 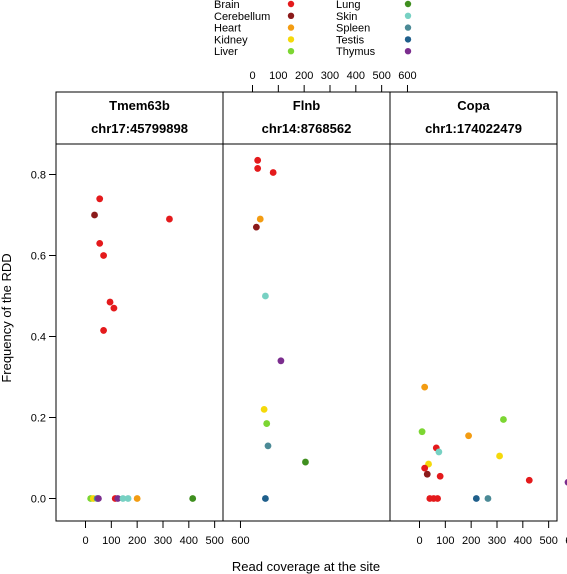 I want to click on strip-gene-label: Flnb, so click(x=306, y=105).